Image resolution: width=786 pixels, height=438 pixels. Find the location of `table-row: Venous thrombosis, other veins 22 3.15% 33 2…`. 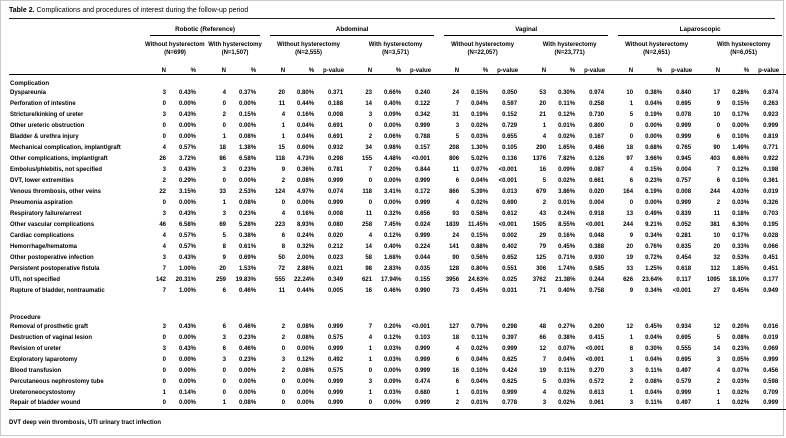

table-row: Venous thrombosis, other veins 22 3.15% 33 2… is located at coordinates (397, 191).